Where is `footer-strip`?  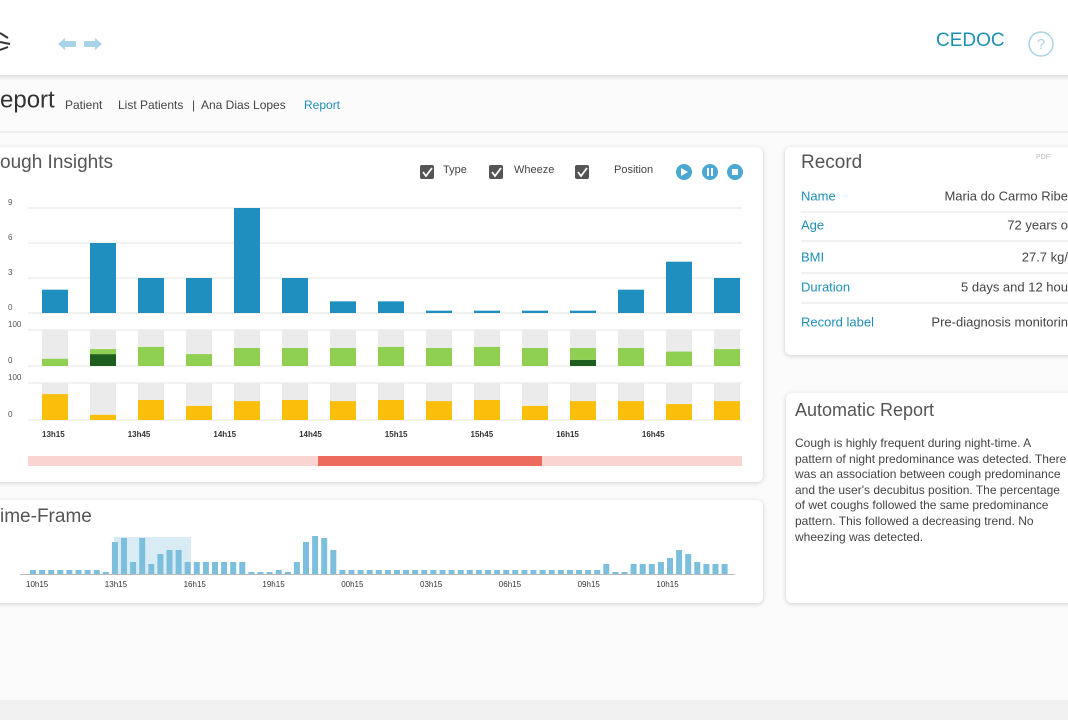 footer-strip is located at coordinates (534, 710).